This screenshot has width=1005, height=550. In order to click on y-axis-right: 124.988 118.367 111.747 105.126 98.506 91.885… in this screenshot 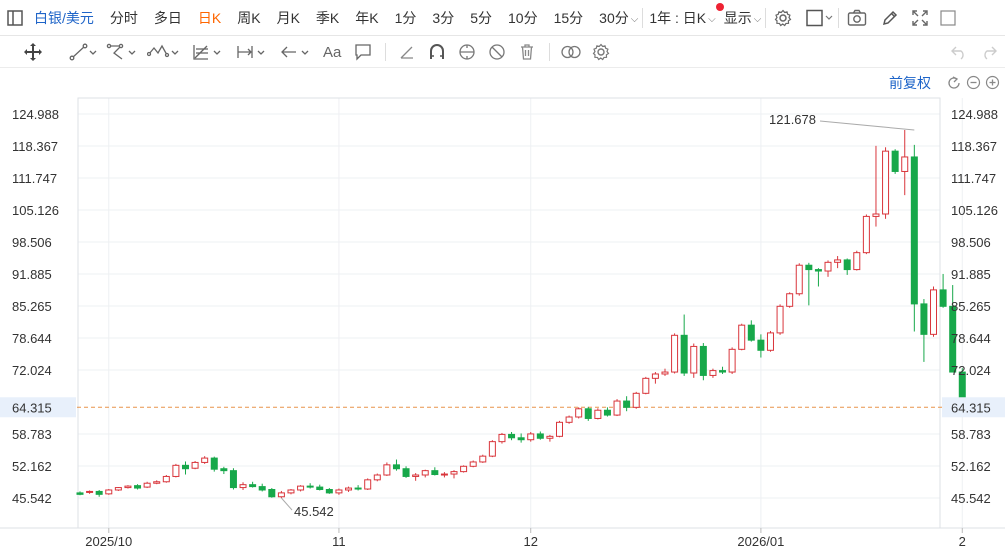, I will do `click(973, 306)`.